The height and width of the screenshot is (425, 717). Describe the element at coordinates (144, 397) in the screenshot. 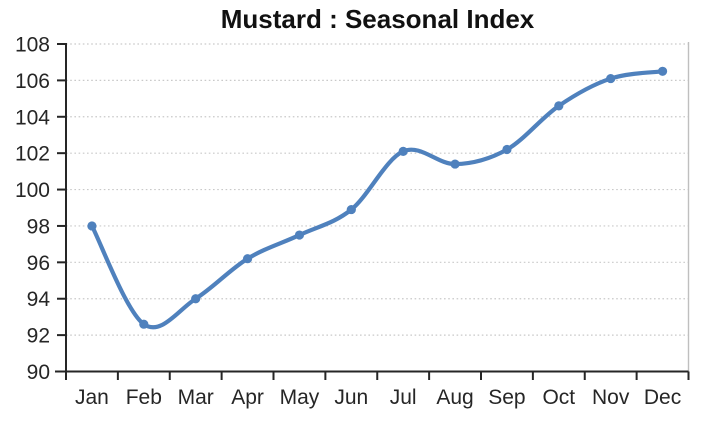

I see `x-tick-label: Feb` at that location.